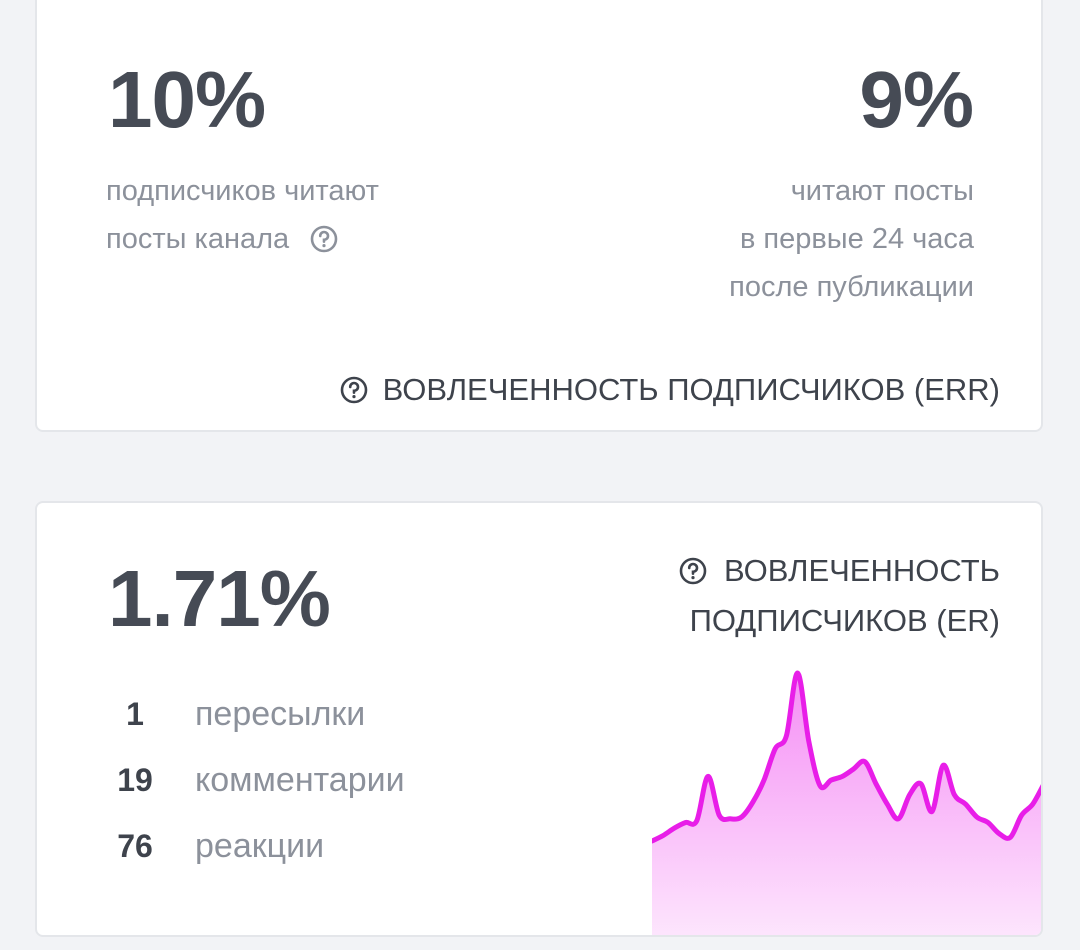 The height and width of the screenshot is (950, 1080). Describe the element at coordinates (219, 598) in the screenshot. I see `er-value: 1.71%` at that location.